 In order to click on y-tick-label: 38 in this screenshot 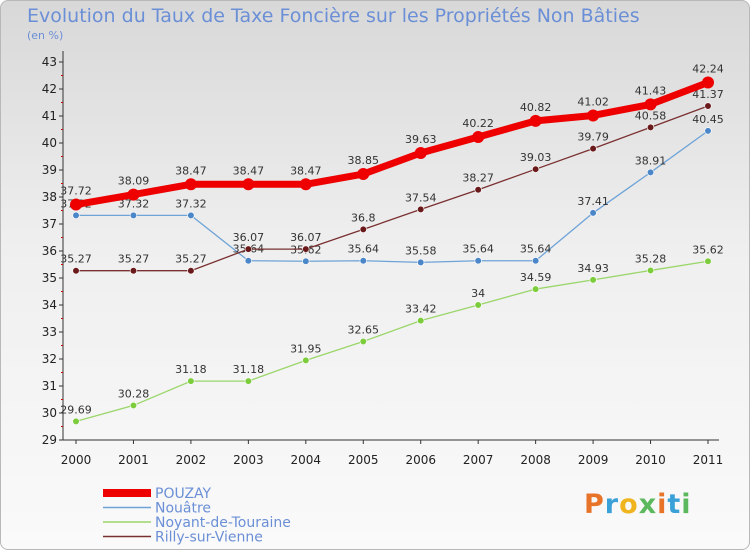, I will do `click(49, 197)`.